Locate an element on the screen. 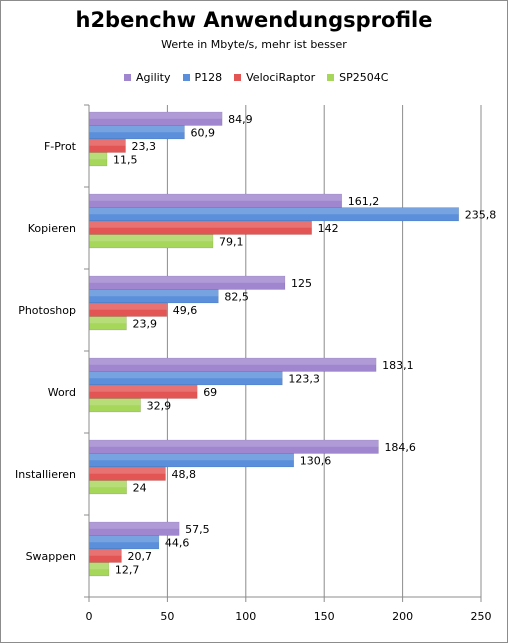 This screenshot has width=508, height=643. legend-item: VelociRaptor is located at coordinates (274, 77).